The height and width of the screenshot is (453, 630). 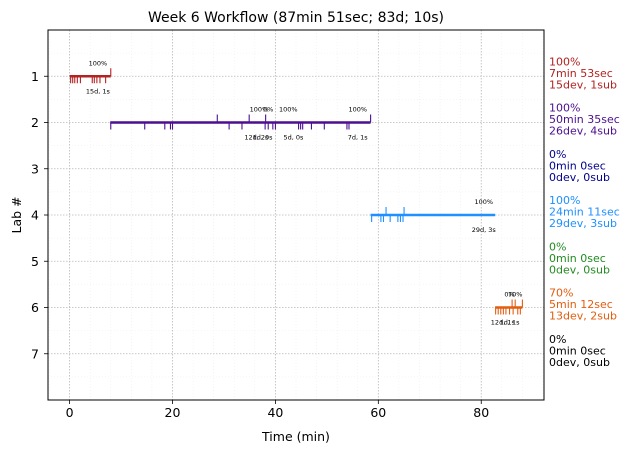 What do you see at coordinates (564, 108) in the screenshot?
I see `lab-2-summary-line: 100%` at bounding box center [564, 108].